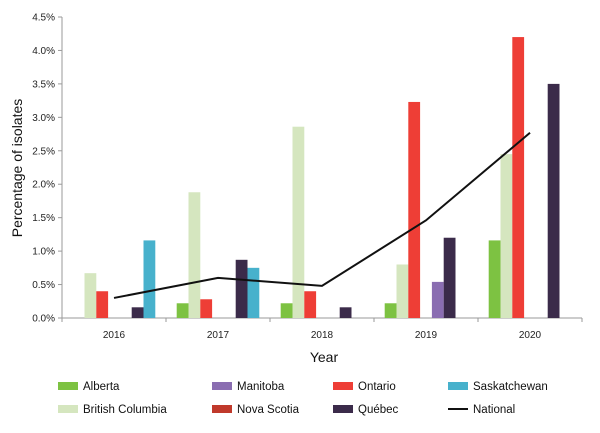 The image size is (600, 433). I want to click on y-tick-label: 0.0%, so click(43, 319).